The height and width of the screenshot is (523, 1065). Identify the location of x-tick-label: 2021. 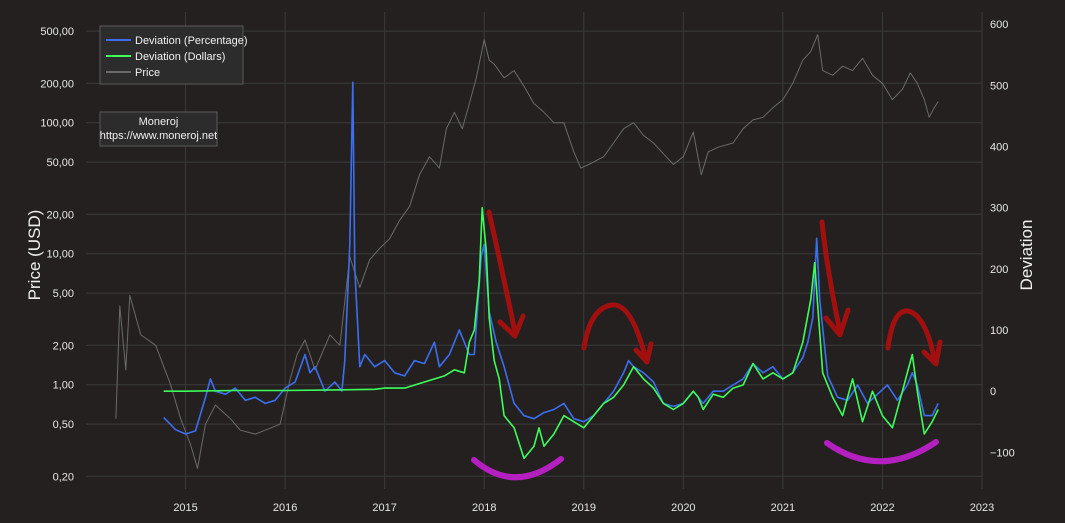
(783, 508).